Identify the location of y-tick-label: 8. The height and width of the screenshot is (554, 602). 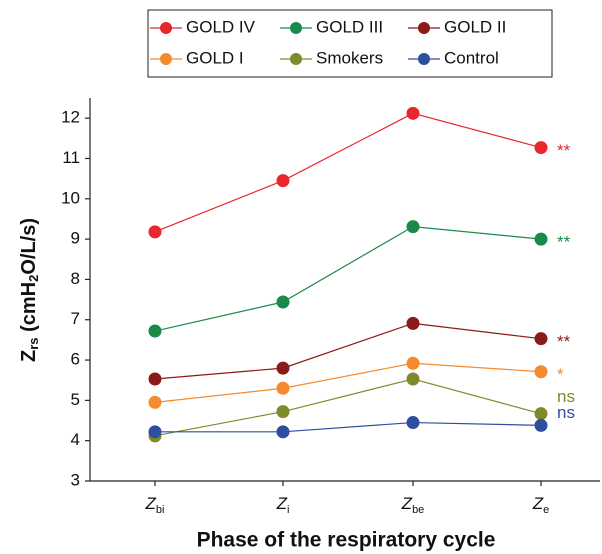
(75, 278).